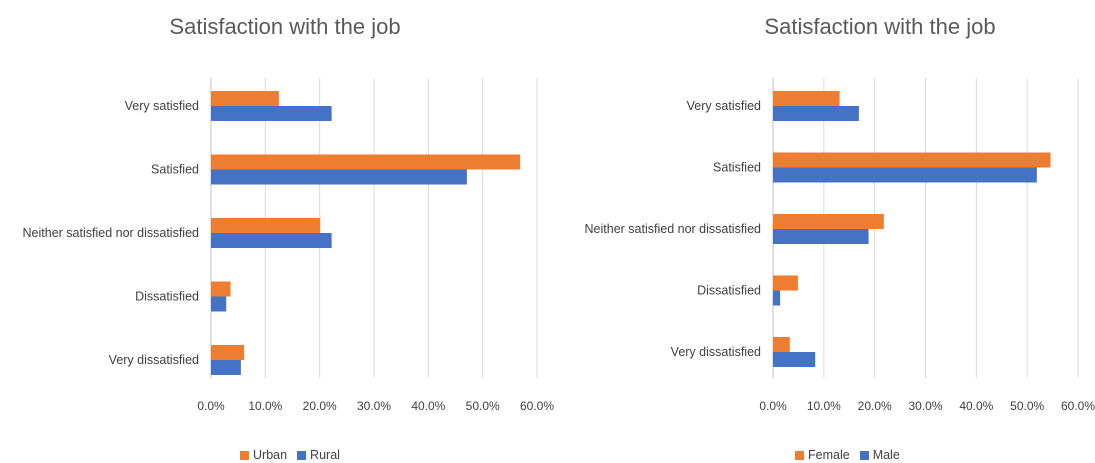  I want to click on legend-label-series-2: Male, so click(886, 455).